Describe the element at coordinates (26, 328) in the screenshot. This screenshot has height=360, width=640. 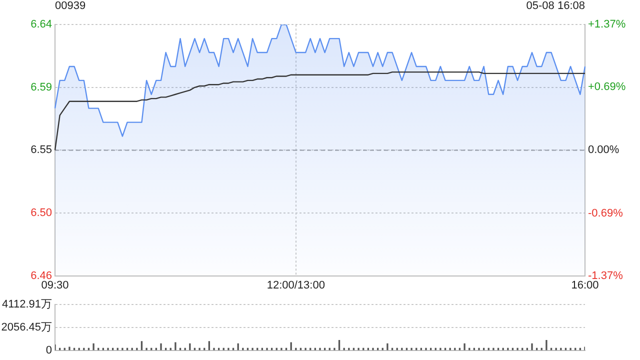
I see `y-tick-label: 2056.45万` at that location.